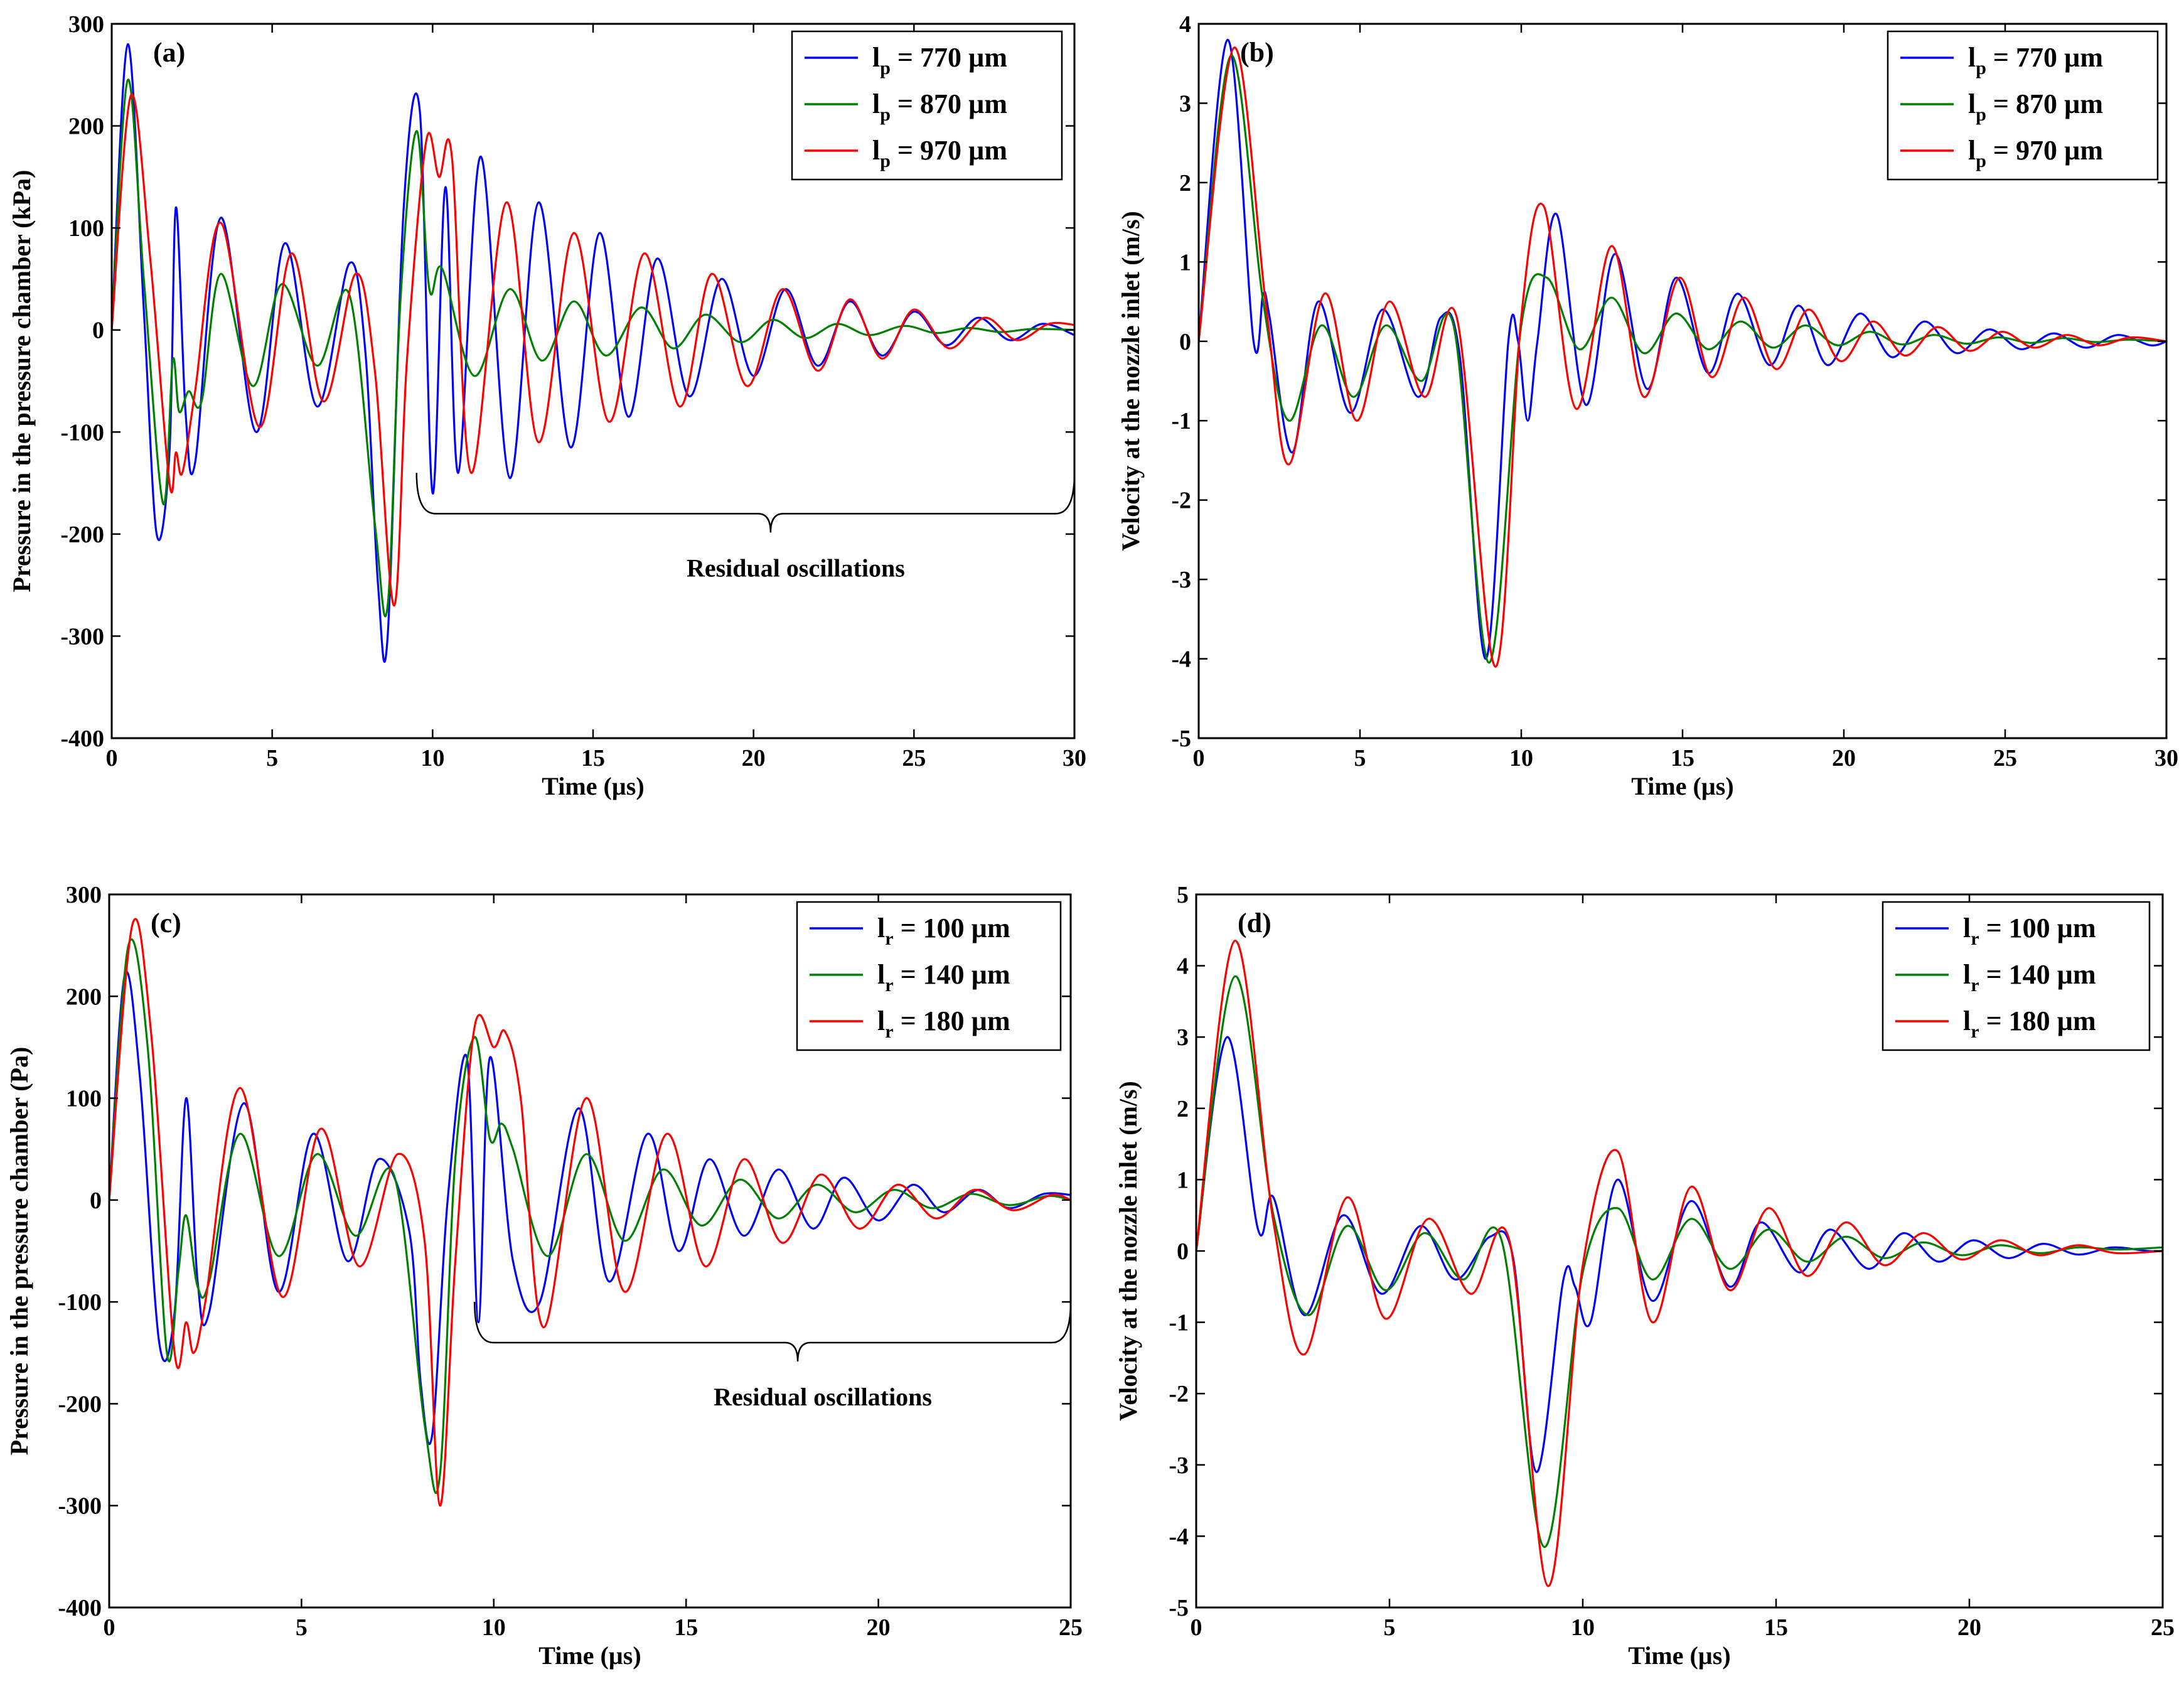 The height and width of the screenshot is (1696, 2184). What do you see at coordinates (1183, 895) in the screenshot?
I see `y-tick-label: 5` at bounding box center [1183, 895].